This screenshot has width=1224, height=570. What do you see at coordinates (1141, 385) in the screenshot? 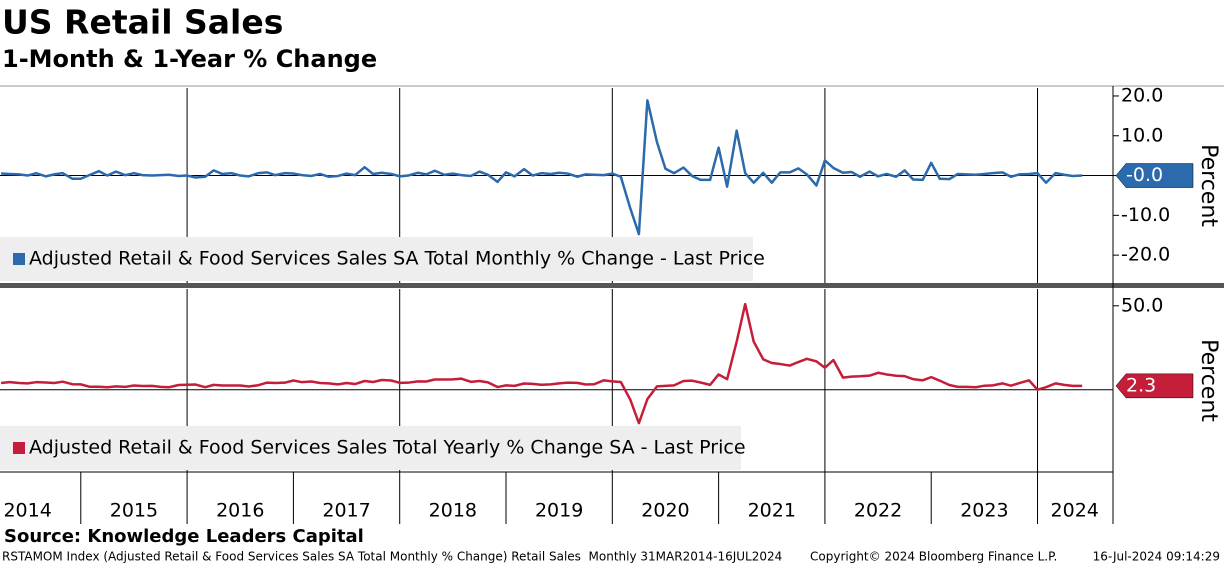
I see `last-price-label: 2.3` at bounding box center [1141, 385].